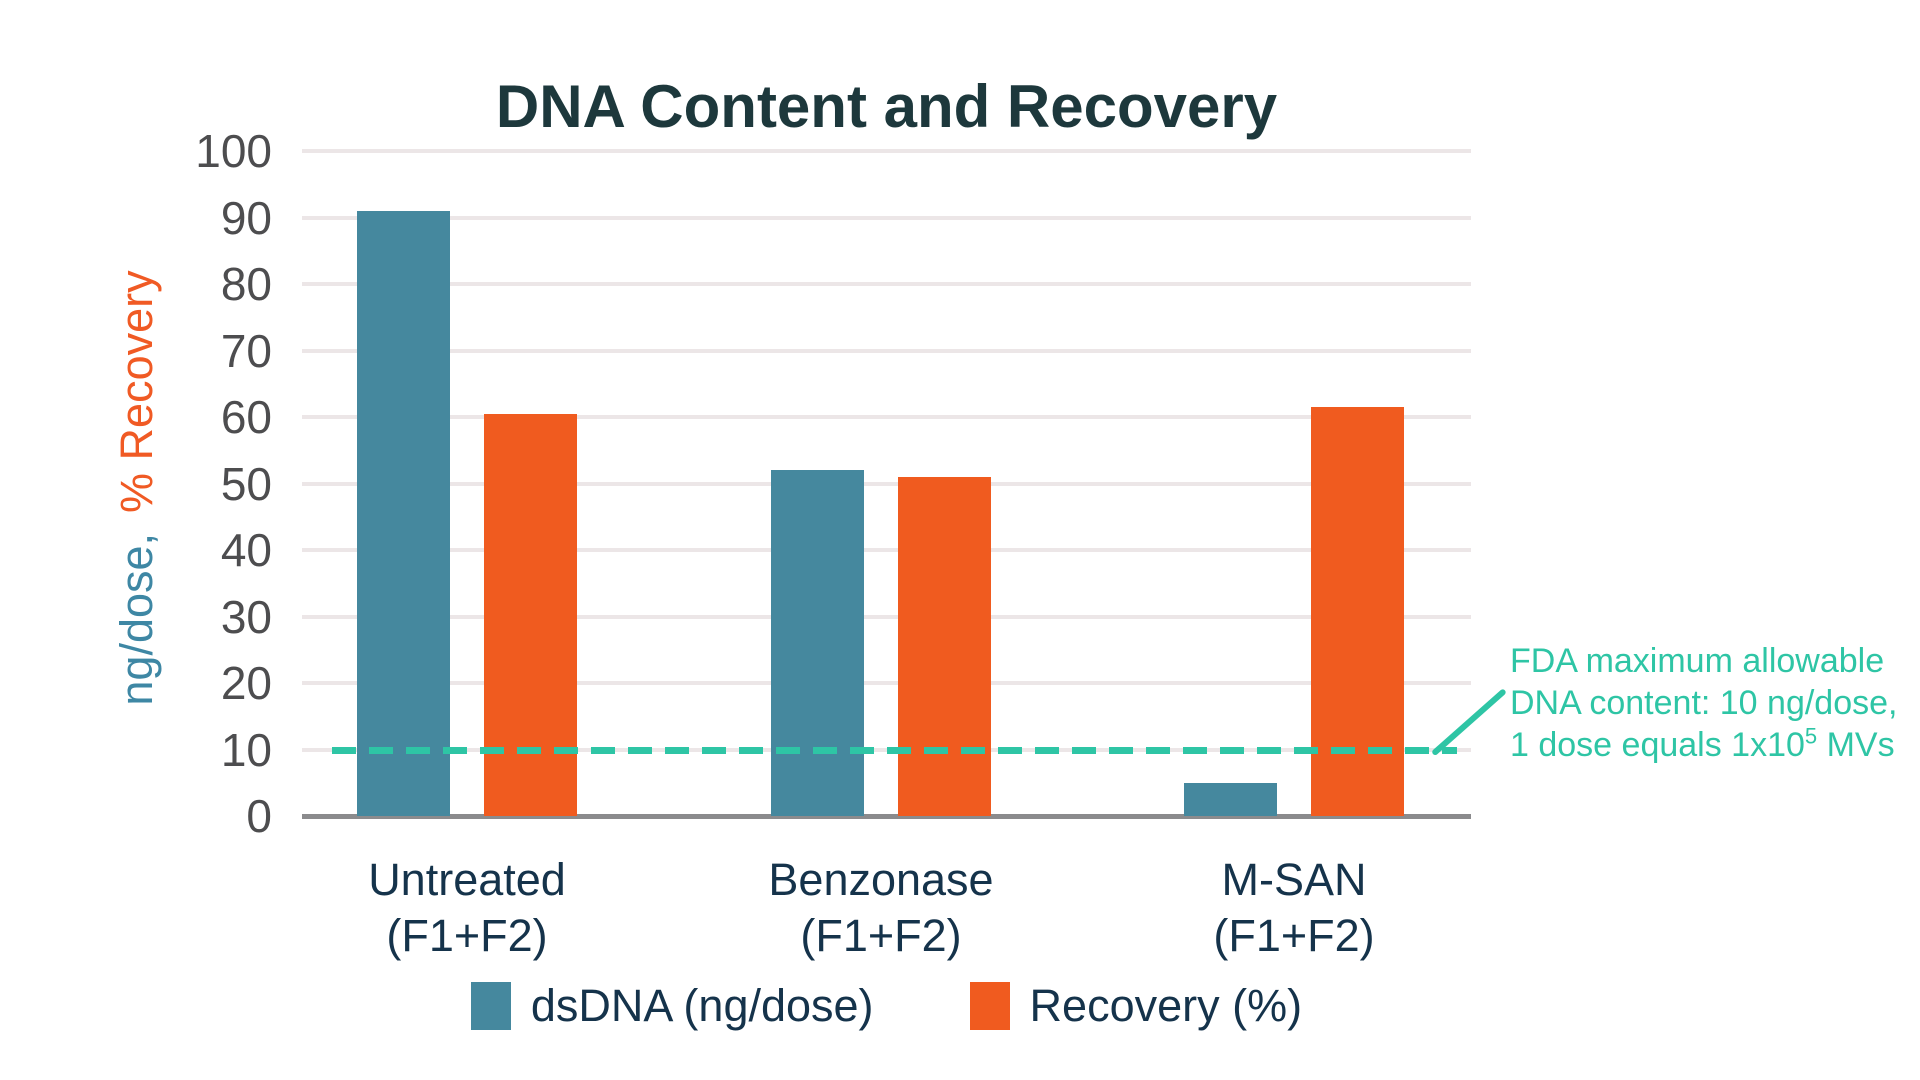  I want to click on legend-label-dsdna: dsDNA (ng/dose), so click(702, 1005).